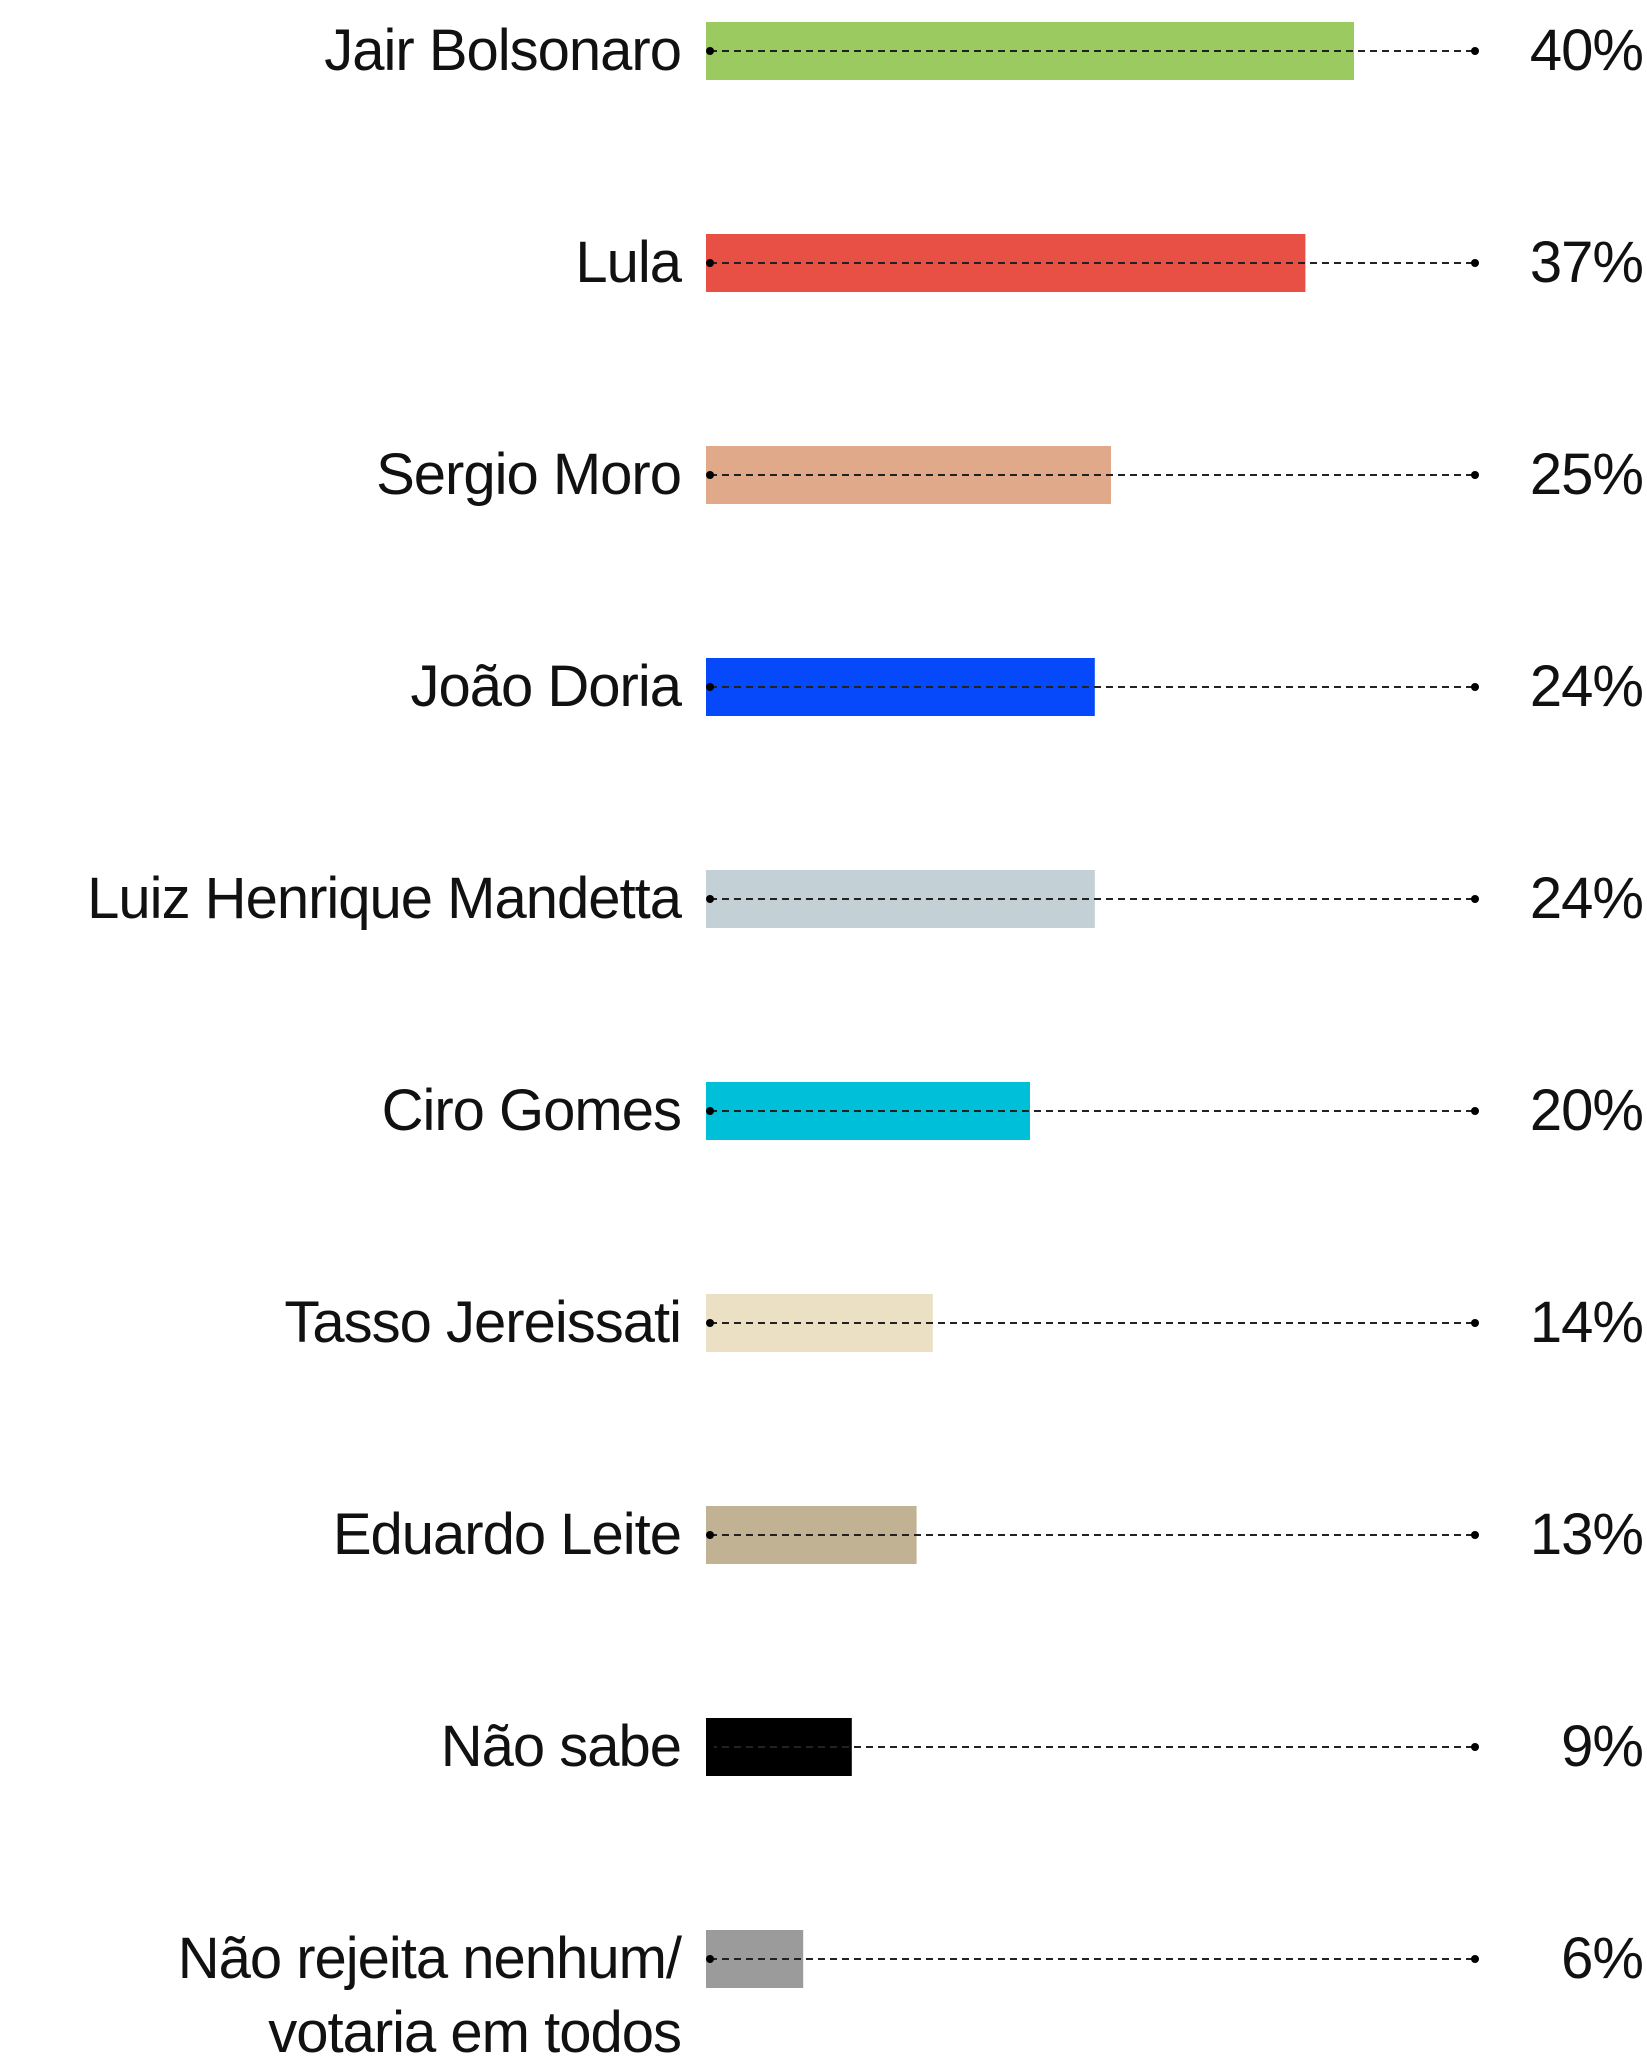 The image size is (1647, 2070). I want to click on category-label: Luiz Henrique Mandetta, so click(384, 898).